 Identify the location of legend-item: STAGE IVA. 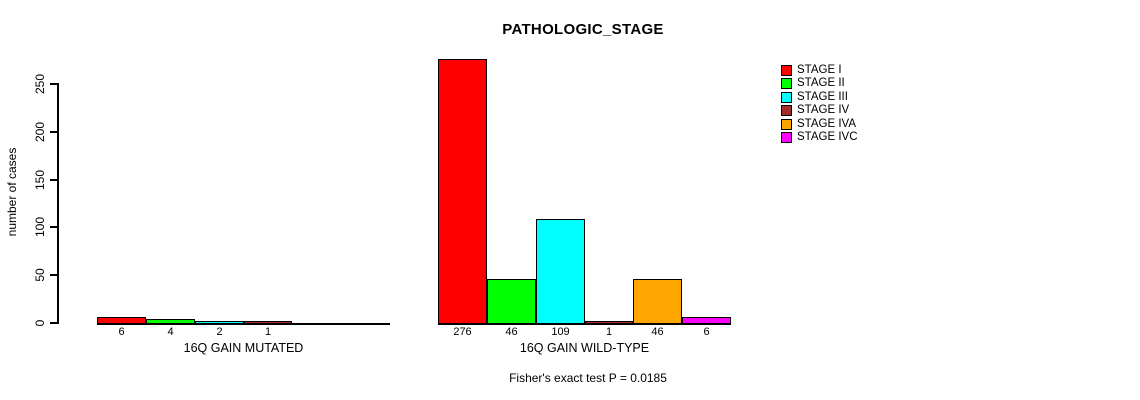
(818, 124).